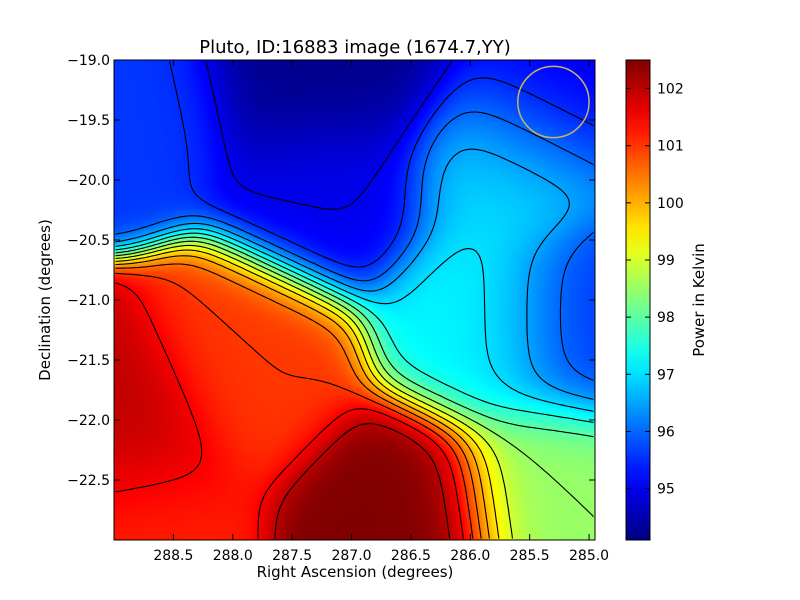  I want to click on y-tick-label: −21.5, so click(88, 361).